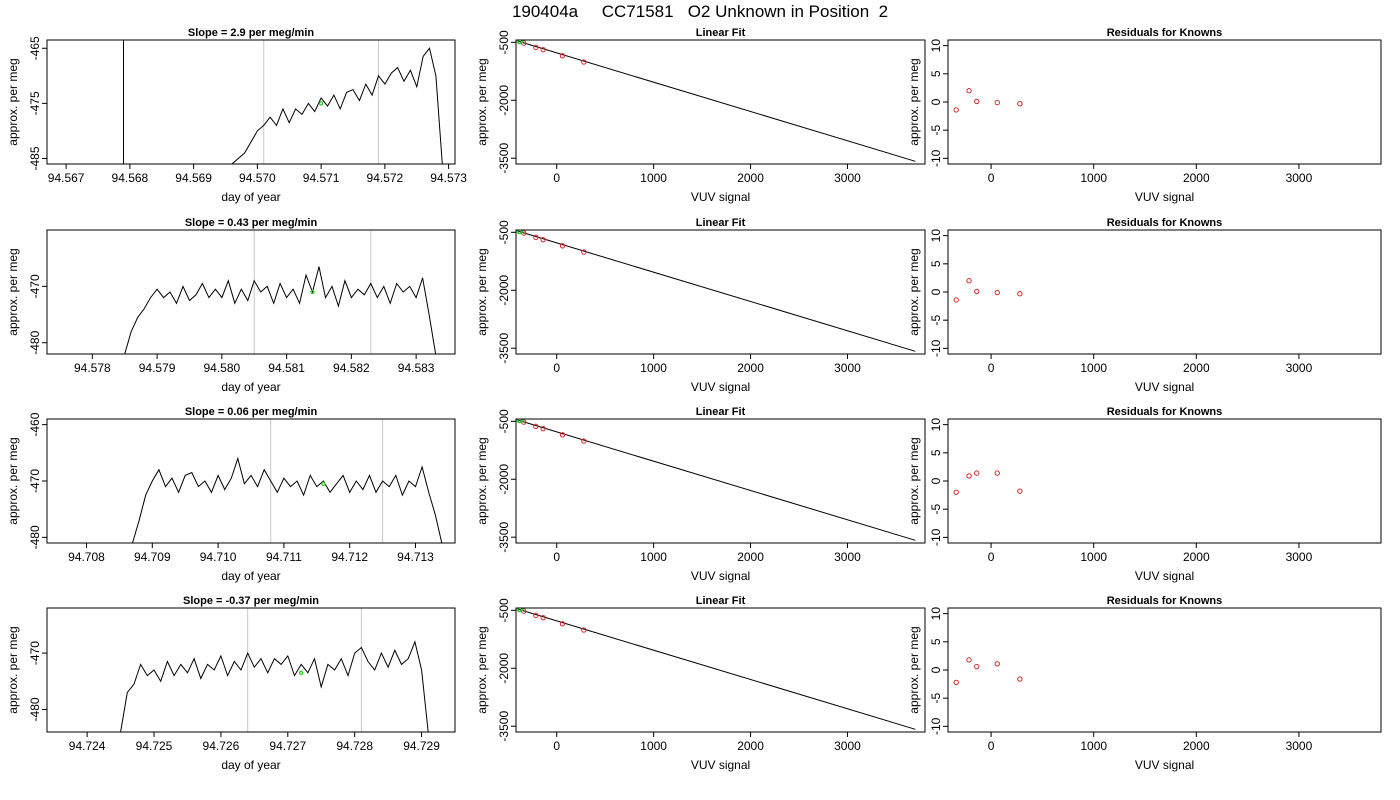 The height and width of the screenshot is (800, 1400). Describe the element at coordinates (354, 746) in the screenshot. I see `x-tick-label: 94.728` at that location.